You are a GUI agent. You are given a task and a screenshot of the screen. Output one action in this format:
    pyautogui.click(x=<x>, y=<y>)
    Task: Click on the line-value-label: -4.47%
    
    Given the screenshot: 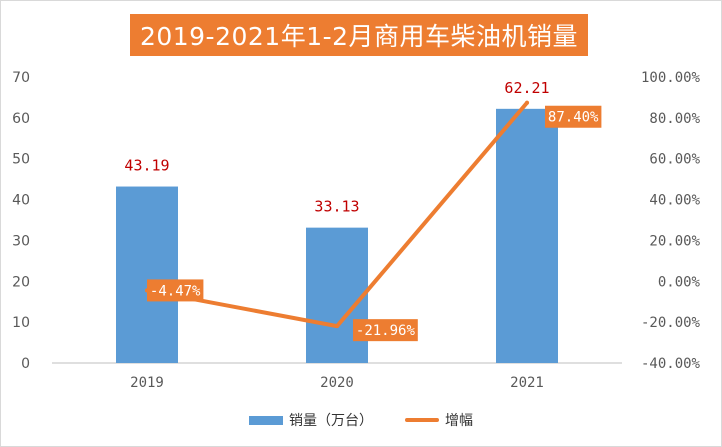 What is the action you would take?
    pyautogui.click(x=175, y=291)
    